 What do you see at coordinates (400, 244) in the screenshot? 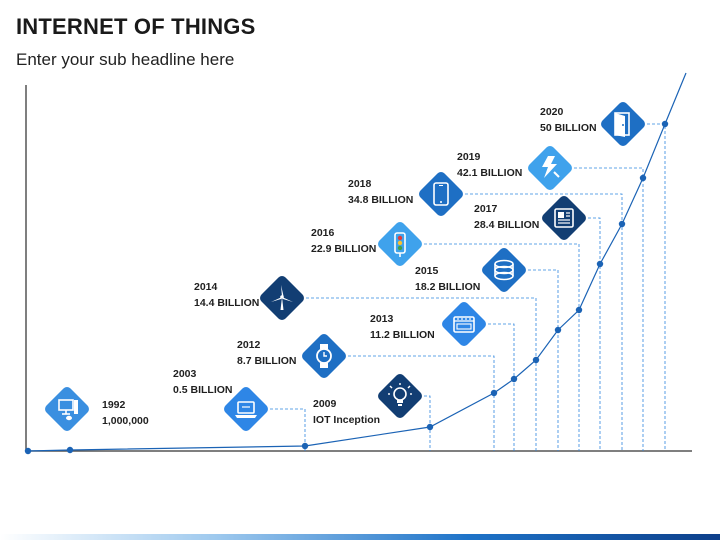
I see `traffic-light-icon` at bounding box center [400, 244].